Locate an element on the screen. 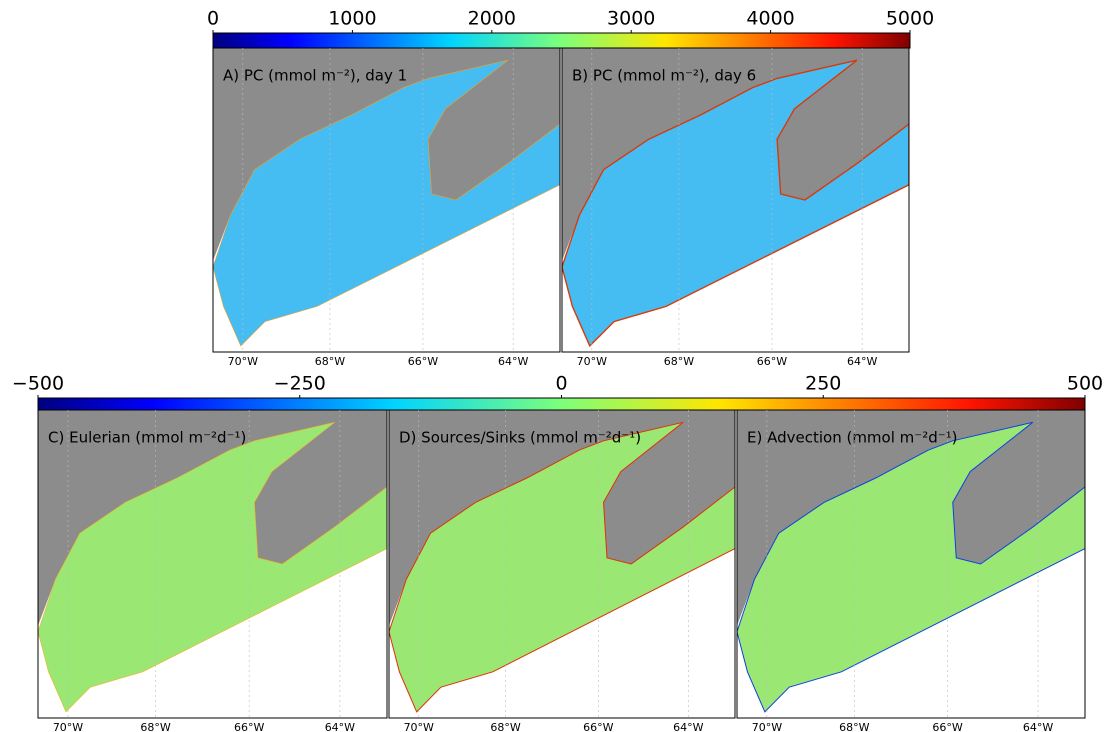 The height and width of the screenshot is (732, 1109). colorbar-tick-label: 250 is located at coordinates (823, 384).